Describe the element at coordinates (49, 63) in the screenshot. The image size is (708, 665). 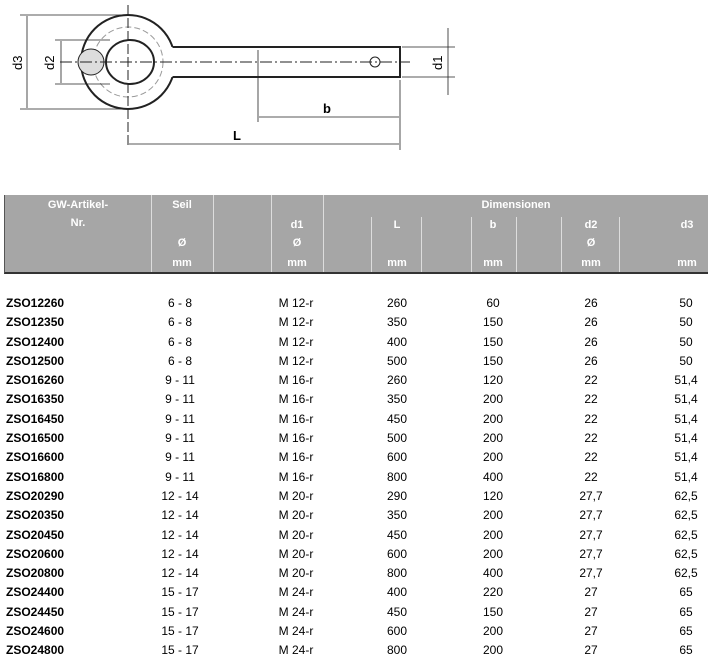
I see `label-d2: d2` at that location.